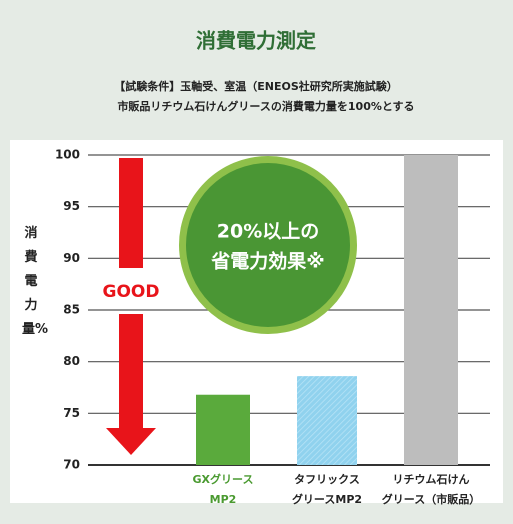 This screenshot has width=513, height=524. I want to click on y-tick-label: 80, so click(71, 361).